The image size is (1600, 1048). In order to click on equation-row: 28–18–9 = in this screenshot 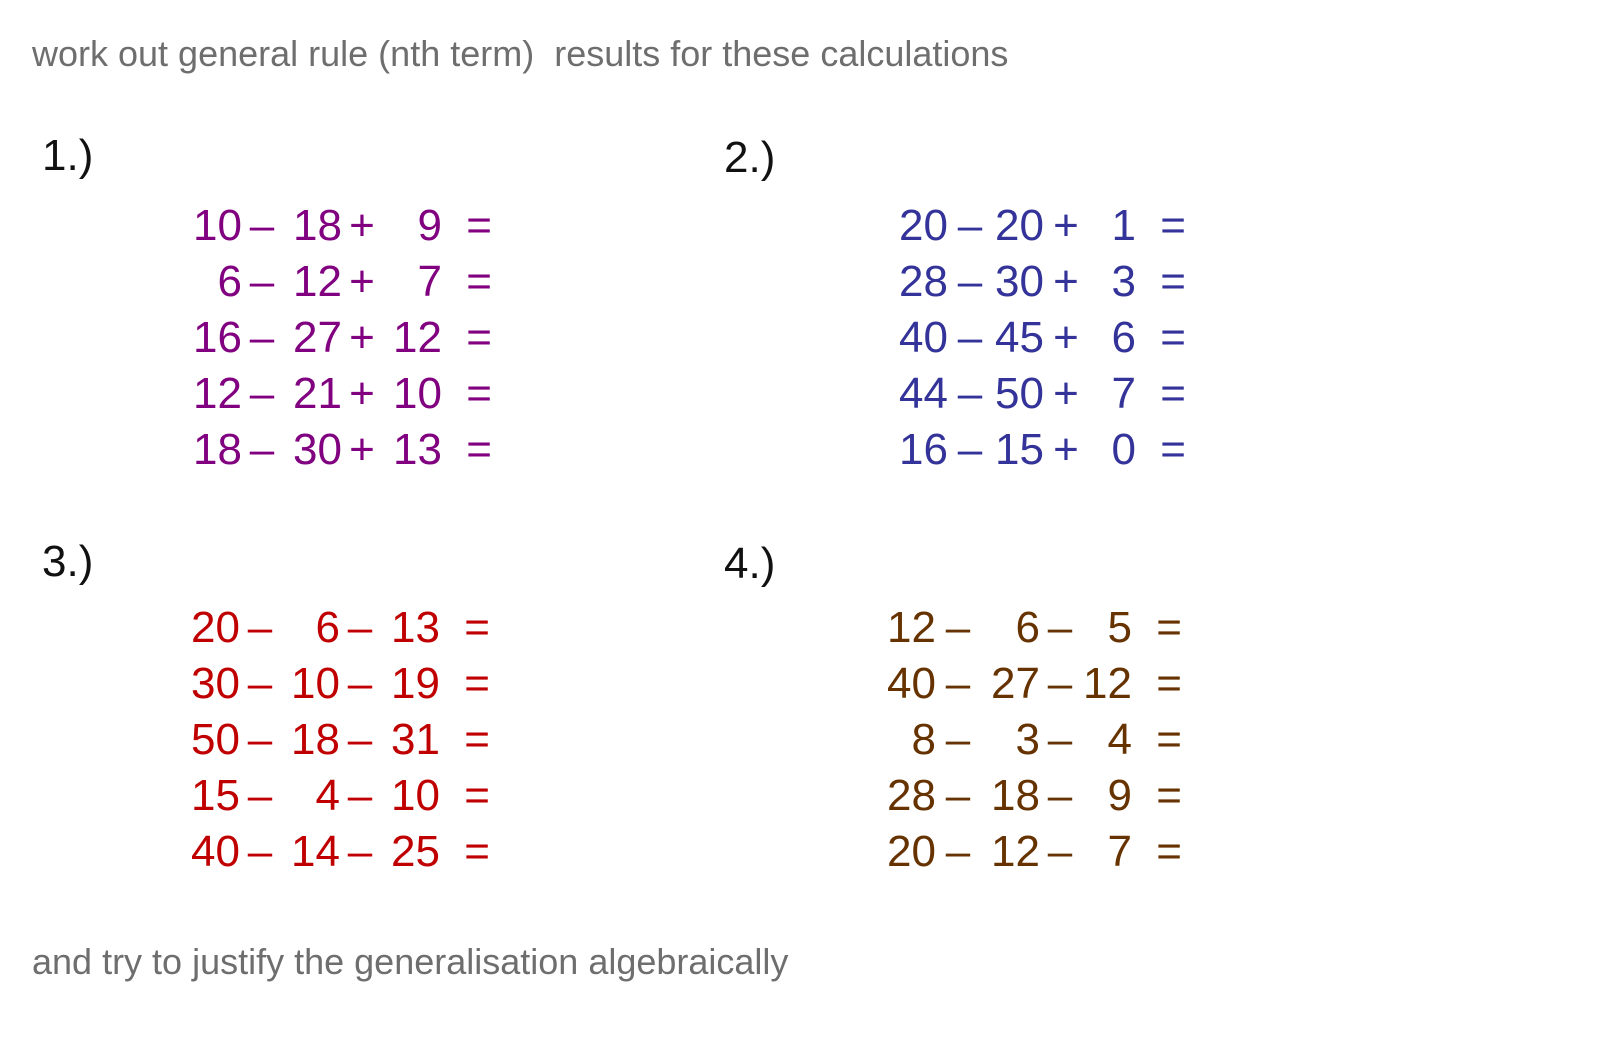, I will do `click(1032, 796)`.